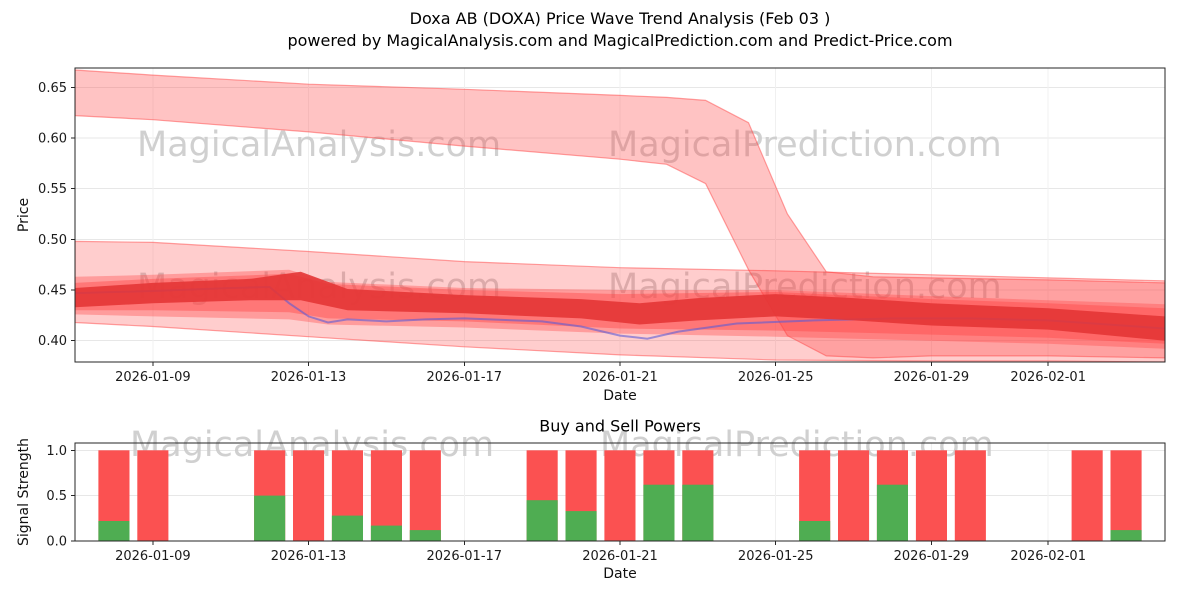 The image size is (1200, 600). I want to click on date-axis-label-top: Date, so click(620, 396).